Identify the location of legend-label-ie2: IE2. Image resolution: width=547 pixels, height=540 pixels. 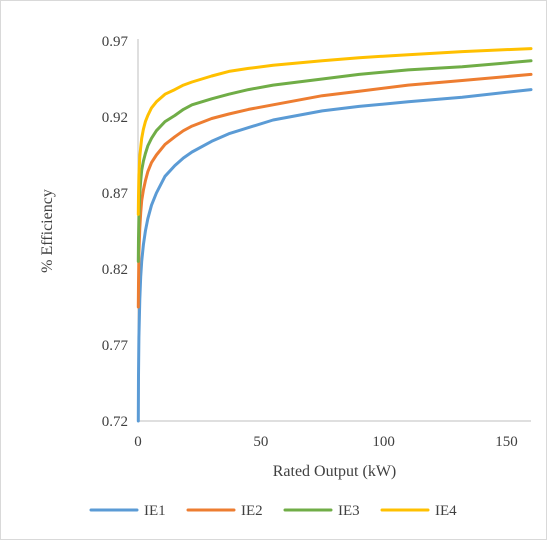
(252, 511).